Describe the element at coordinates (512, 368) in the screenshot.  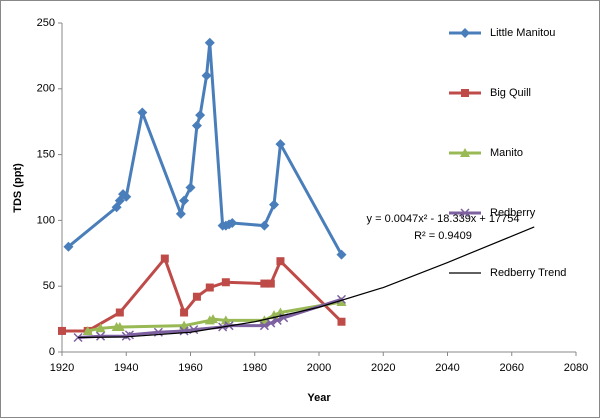
I see `x-tick-label: 2060` at that location.